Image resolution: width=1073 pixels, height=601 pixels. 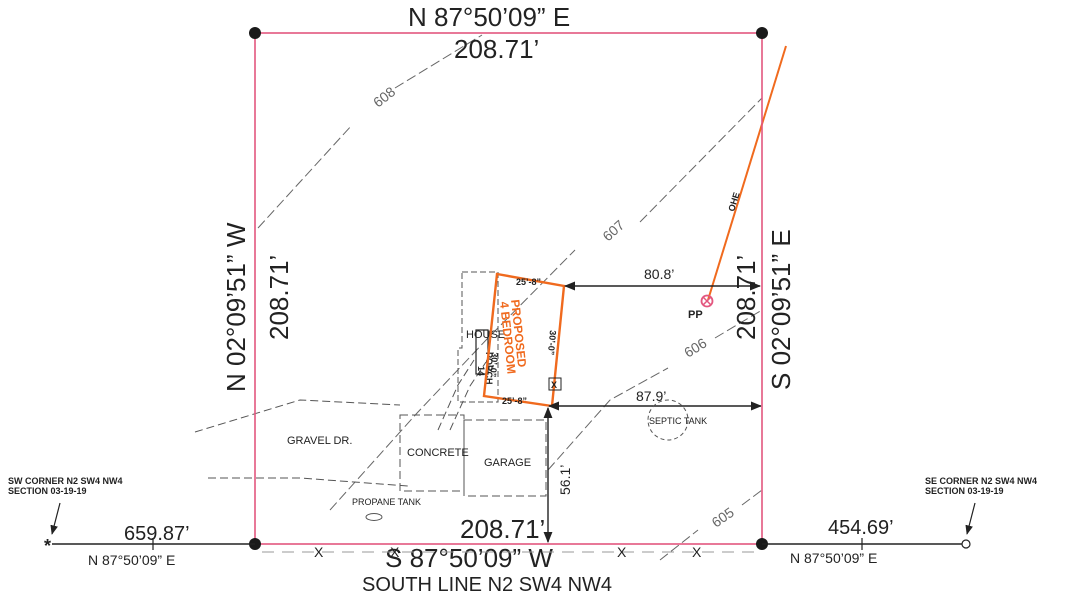 I want to click on sw-corner-pointer, so click(x=55, y=518).